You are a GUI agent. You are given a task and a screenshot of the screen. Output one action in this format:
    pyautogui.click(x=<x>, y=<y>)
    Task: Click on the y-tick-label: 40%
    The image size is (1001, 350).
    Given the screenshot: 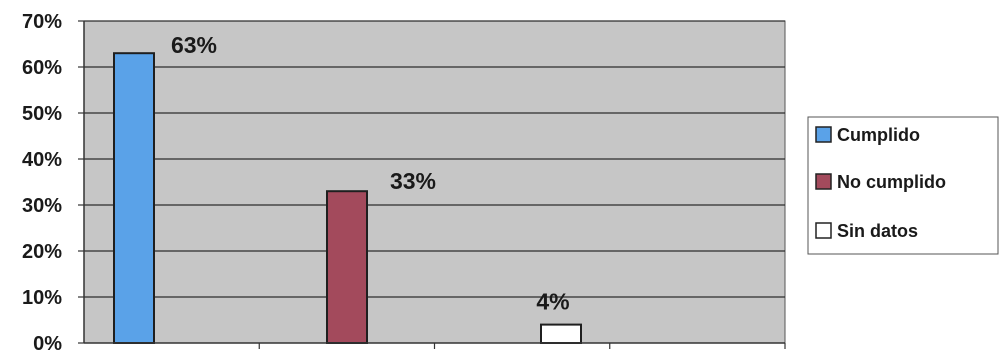 What is the action you would take?
    pyautogui.click(x=42, y=160)
    